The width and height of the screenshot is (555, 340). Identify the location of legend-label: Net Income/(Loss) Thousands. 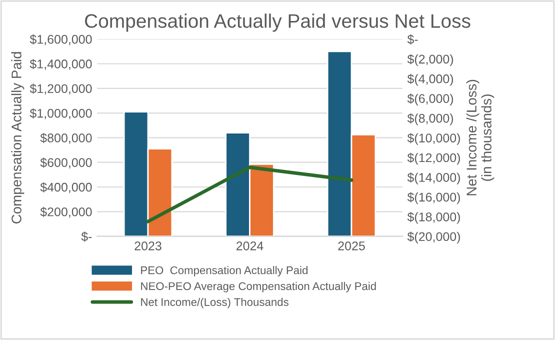
(214, 303).